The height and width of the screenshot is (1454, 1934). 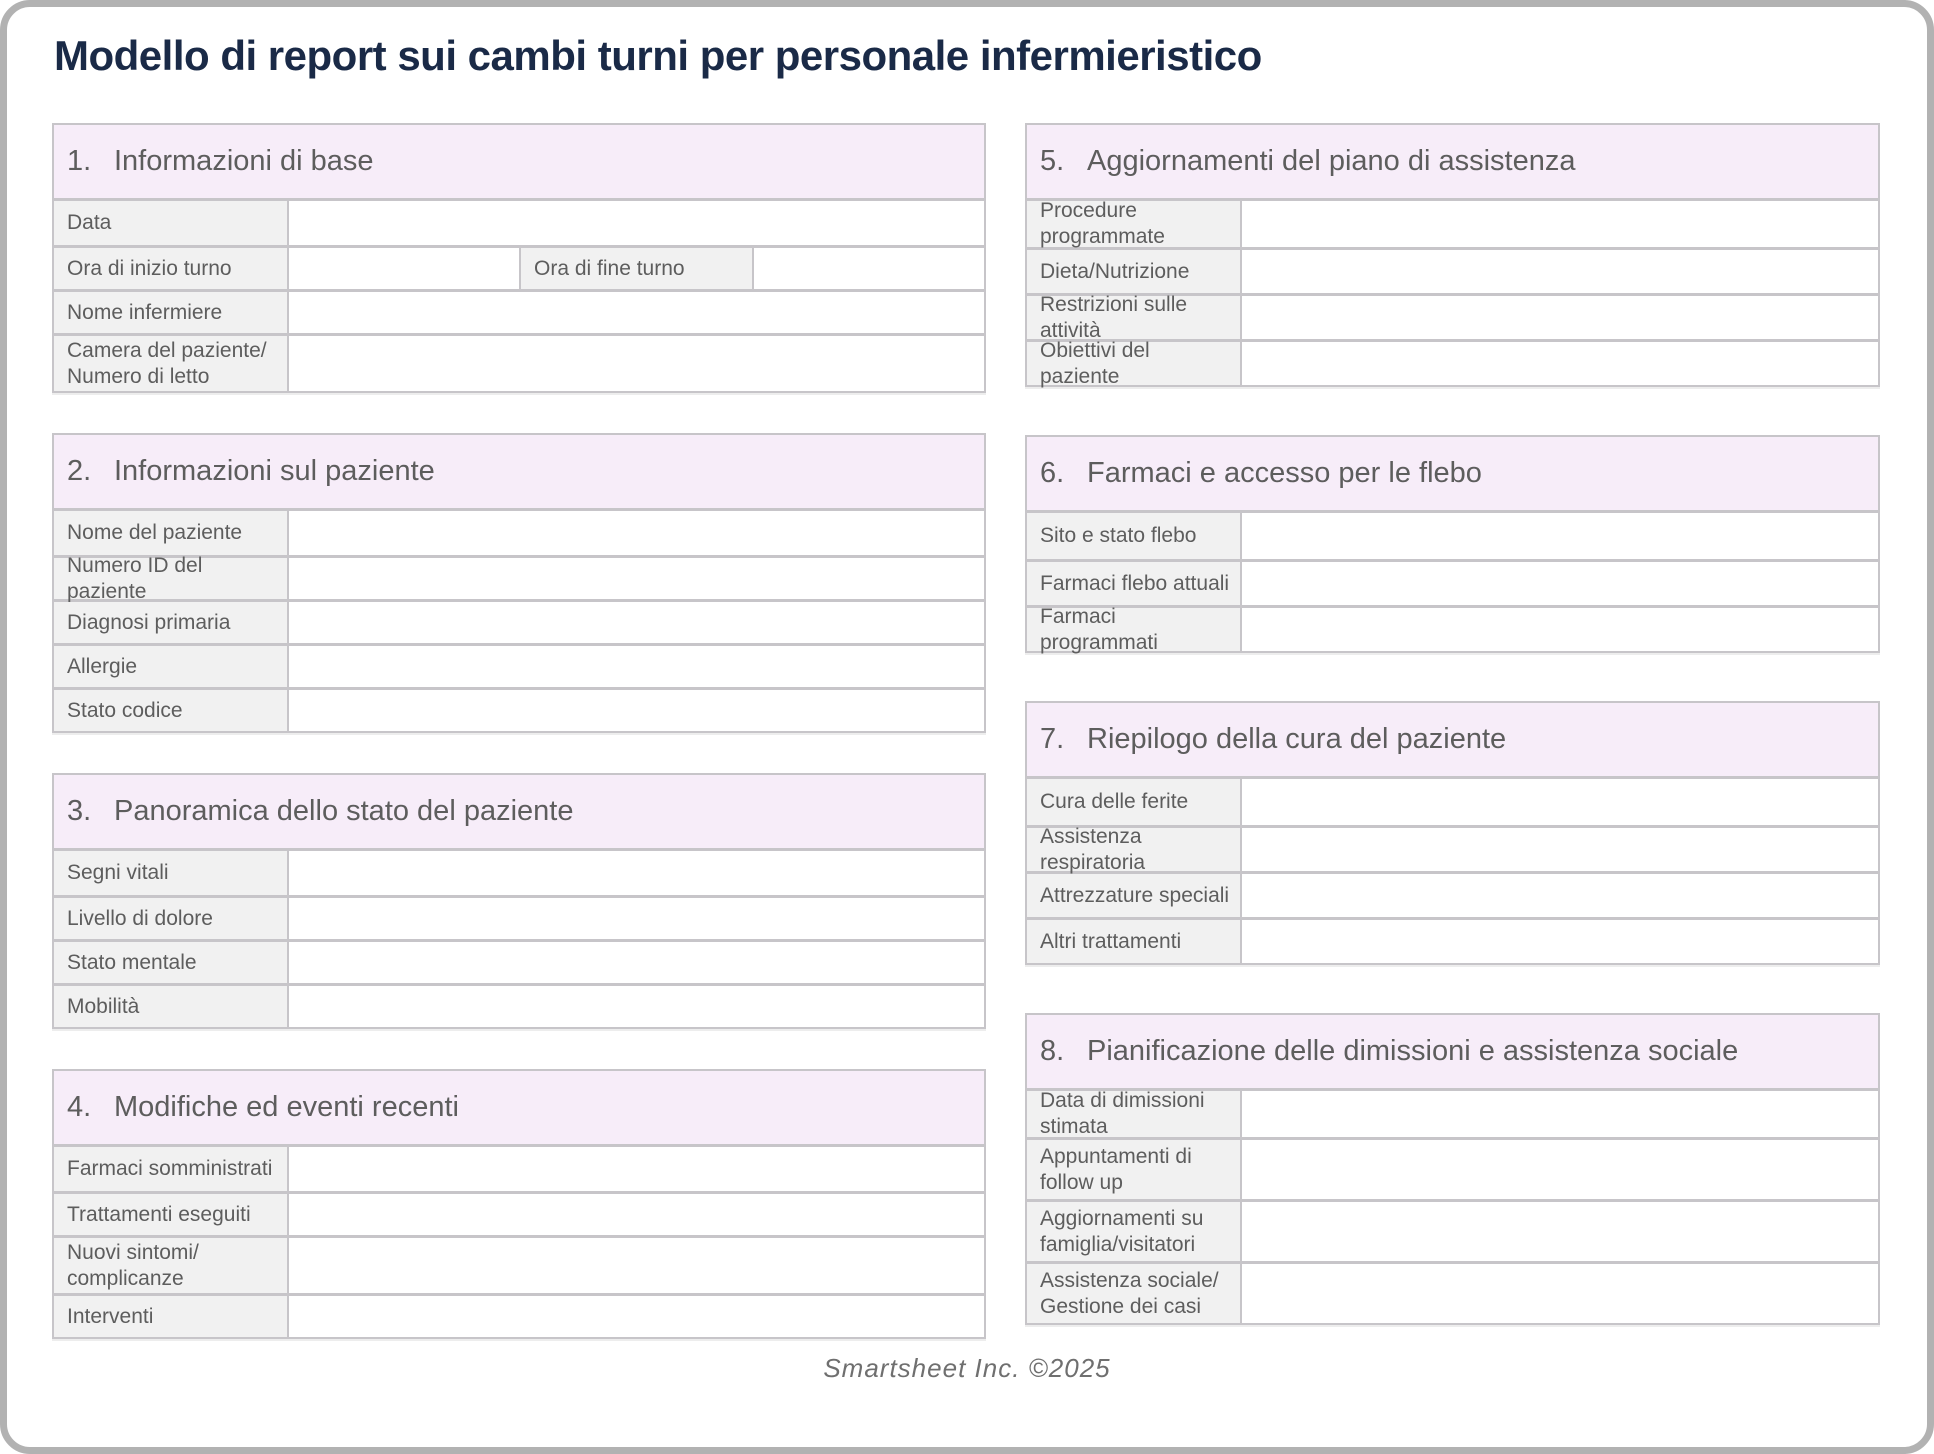 What do you see at coordinates (170, 533) in the screenshot?
I see `field-label: Nome del paziente` at bounding box center [170, 533].